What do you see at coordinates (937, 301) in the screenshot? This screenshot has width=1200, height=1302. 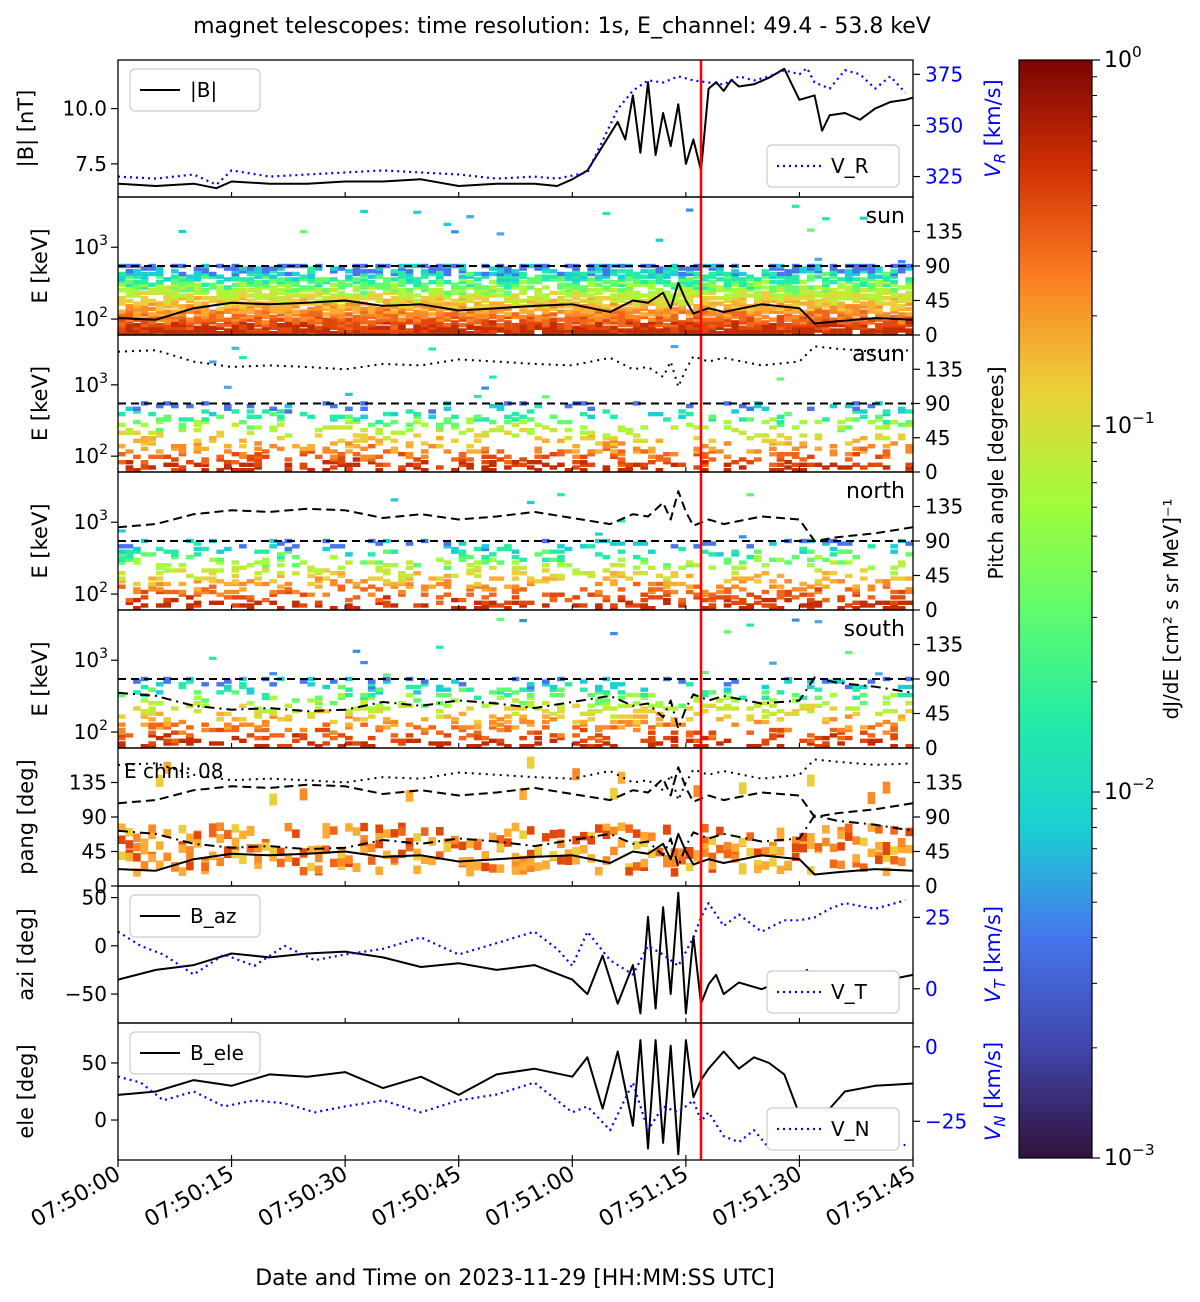 I see `right-y-tick-label-sun: 45` at bounding box center [937, 301].